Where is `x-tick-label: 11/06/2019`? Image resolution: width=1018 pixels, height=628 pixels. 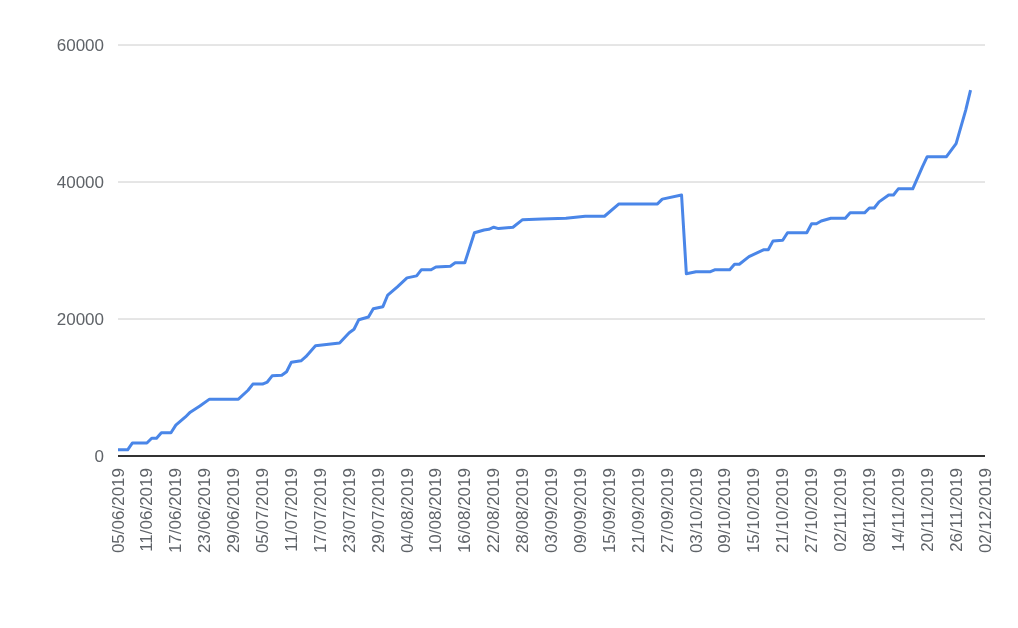
x-tick-label: 11/06/2019 is located at coordinates (147, 510).